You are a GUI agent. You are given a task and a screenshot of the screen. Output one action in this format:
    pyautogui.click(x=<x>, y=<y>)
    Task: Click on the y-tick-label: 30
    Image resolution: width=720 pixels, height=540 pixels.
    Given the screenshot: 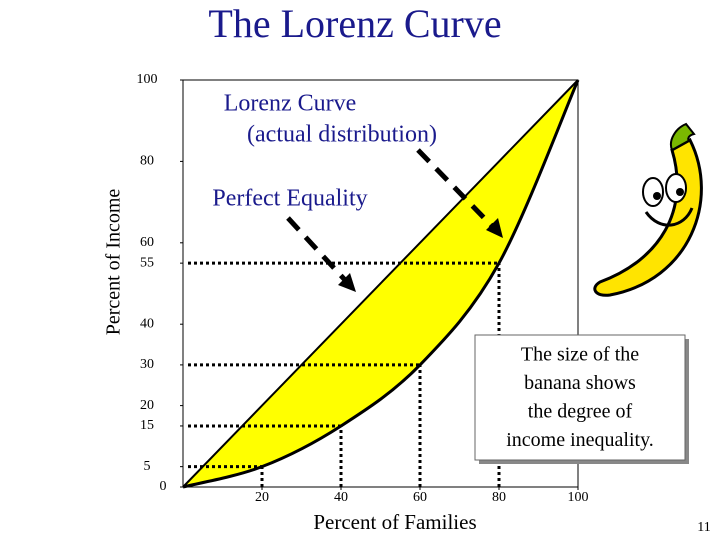 What is the action you would take?
    pyautogui.click(x=147, y=364)
    